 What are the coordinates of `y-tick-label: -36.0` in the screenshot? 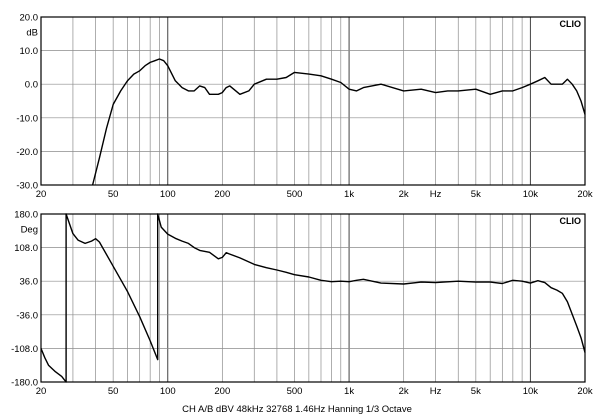 It's located at (27, 315).